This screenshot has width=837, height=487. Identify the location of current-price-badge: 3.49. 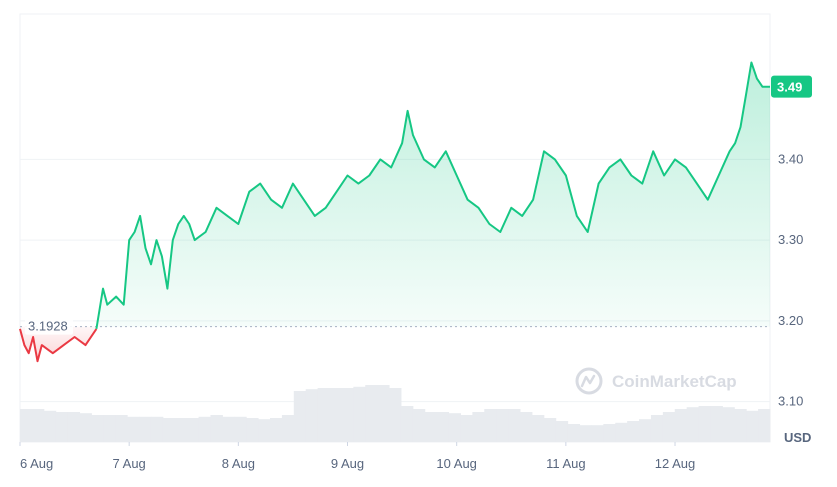
(791, 86).